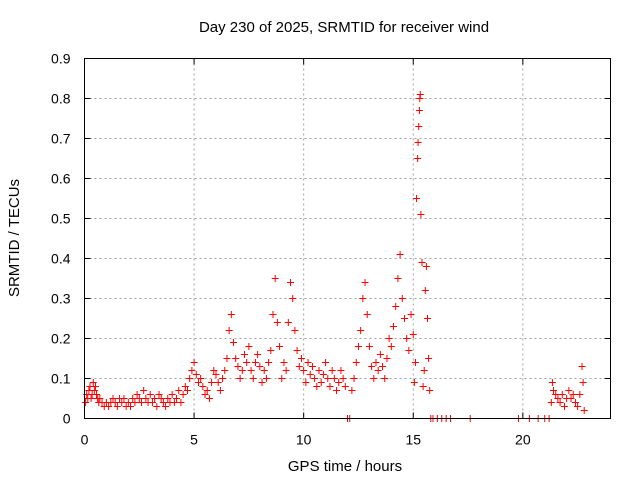  Describe the element at coordinates (61, 259) in the screenshot. I see `y-tick-label: 0.4` at that location.